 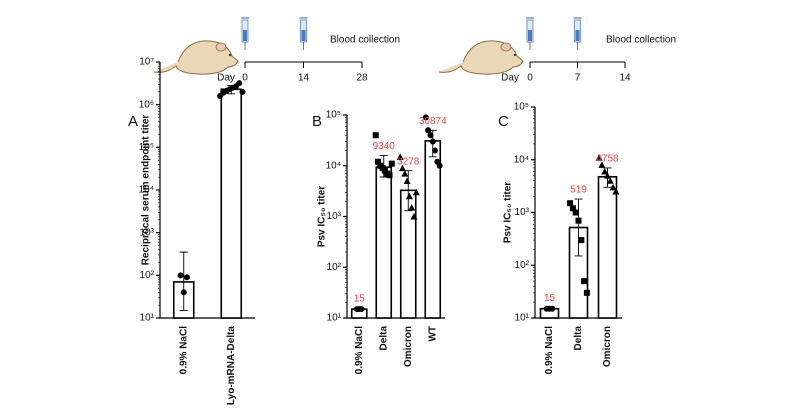 I want to click on y-tick-label: 10⁶, so click(x=146, y=104).